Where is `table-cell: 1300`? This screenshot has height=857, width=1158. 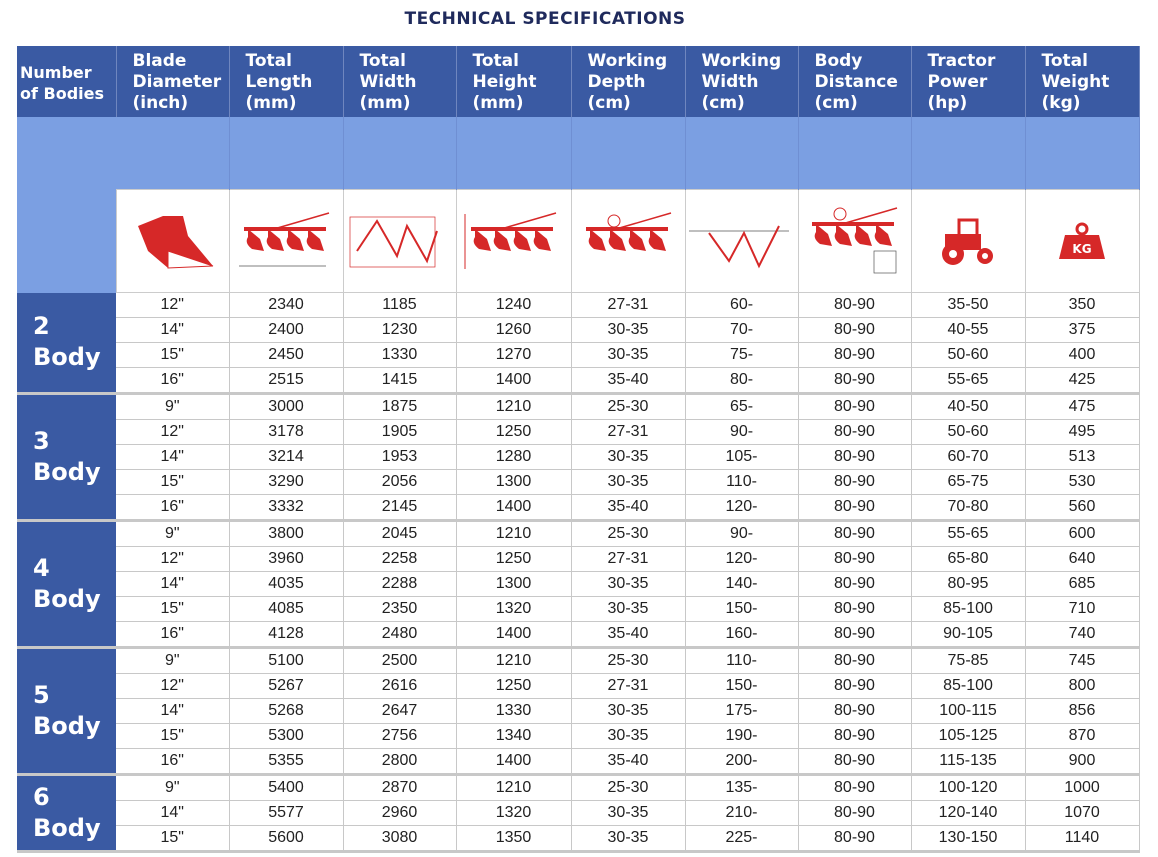
table-cell: 1300 is located at coordinates (514, 482).